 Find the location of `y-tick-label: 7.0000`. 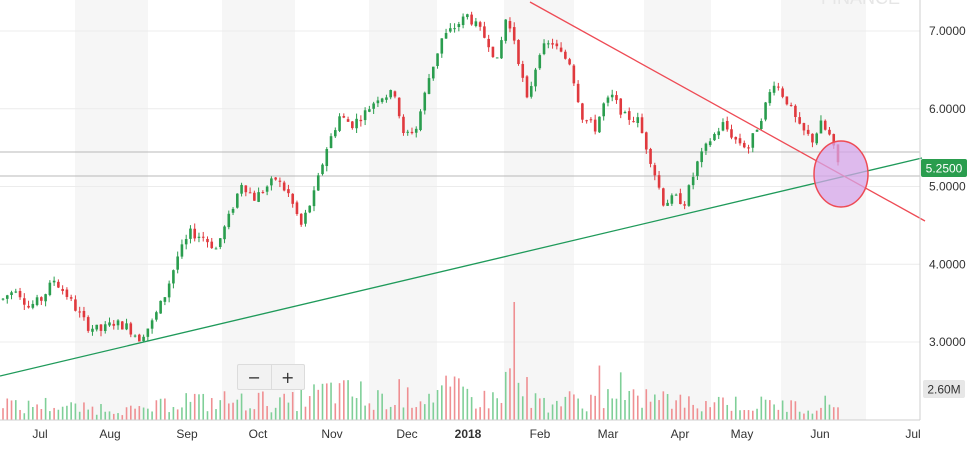

y-tick-label: 7.0000 is located at coordinates (947, 31).